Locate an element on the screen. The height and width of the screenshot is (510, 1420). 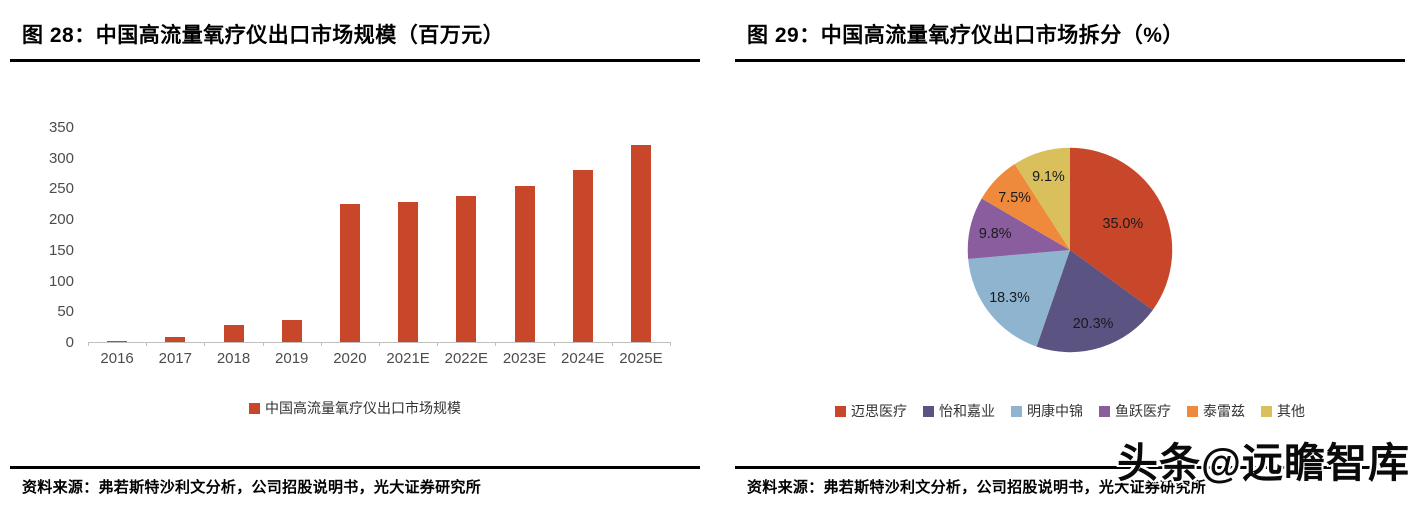
bar-legend-item: 中国高流量氧疗仪出口市场规模 is located at coordinates (355, 408).